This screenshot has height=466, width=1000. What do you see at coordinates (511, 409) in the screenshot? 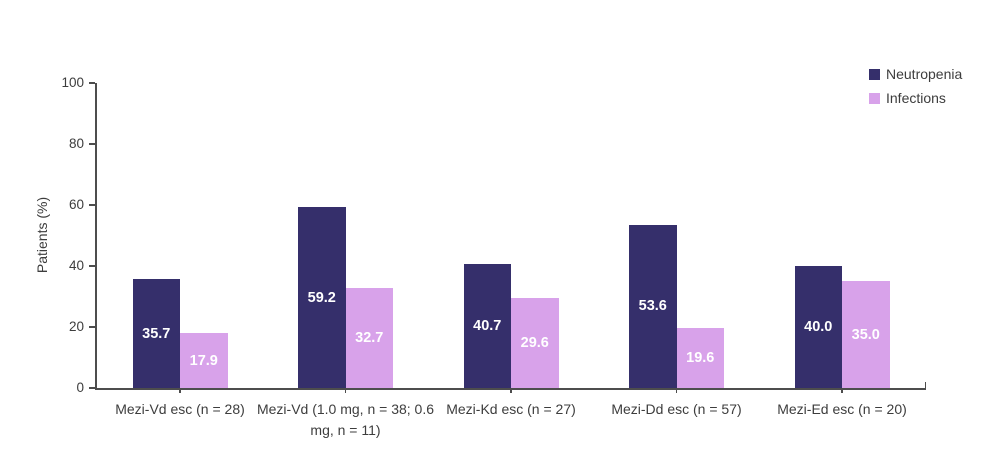
I see `x-category-label: Mezi-Kd esc (n = 27)` at bounding box center [511, 409].